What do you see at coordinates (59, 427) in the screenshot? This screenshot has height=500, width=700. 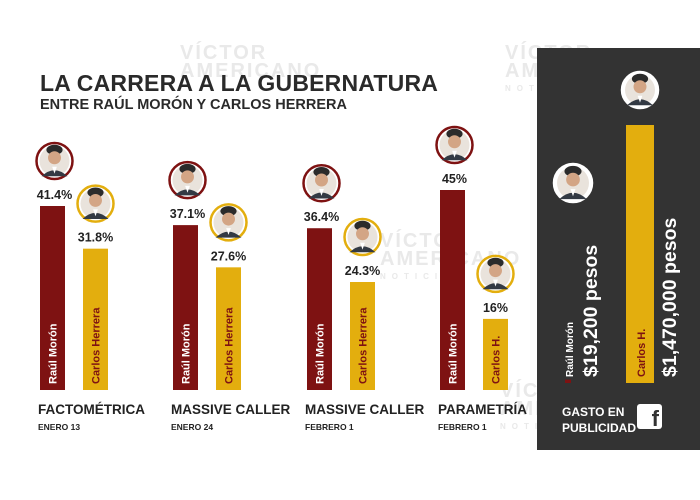 I see `category-date-label: ENERO 13` at bounding box center [59, 427].